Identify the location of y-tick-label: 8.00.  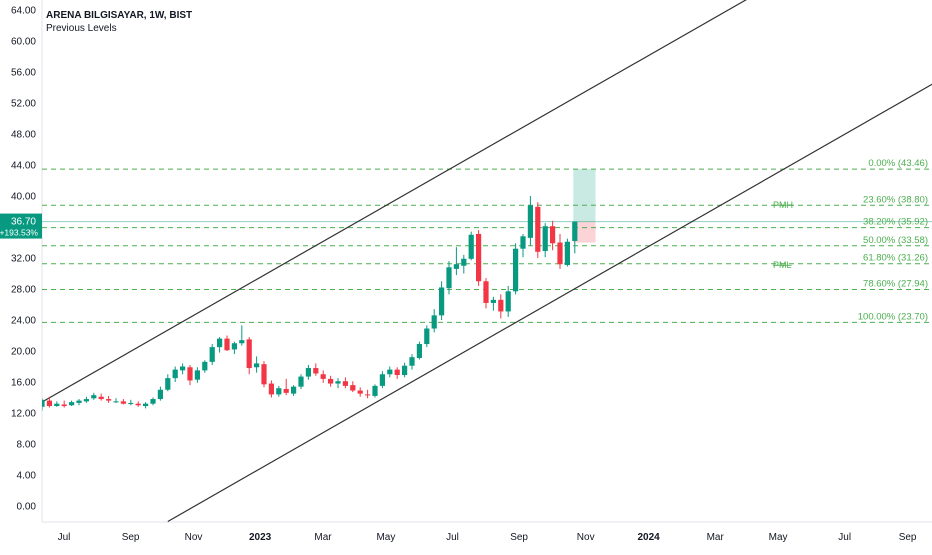
(27, 445).